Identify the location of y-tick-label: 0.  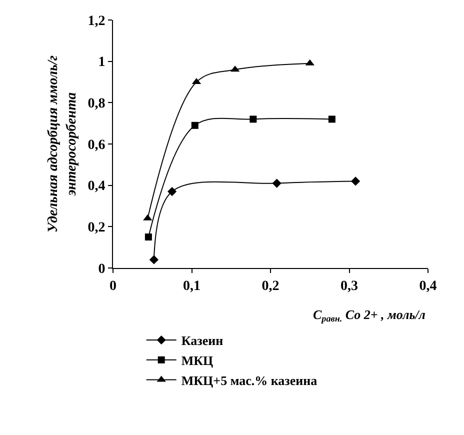
(102, 269).